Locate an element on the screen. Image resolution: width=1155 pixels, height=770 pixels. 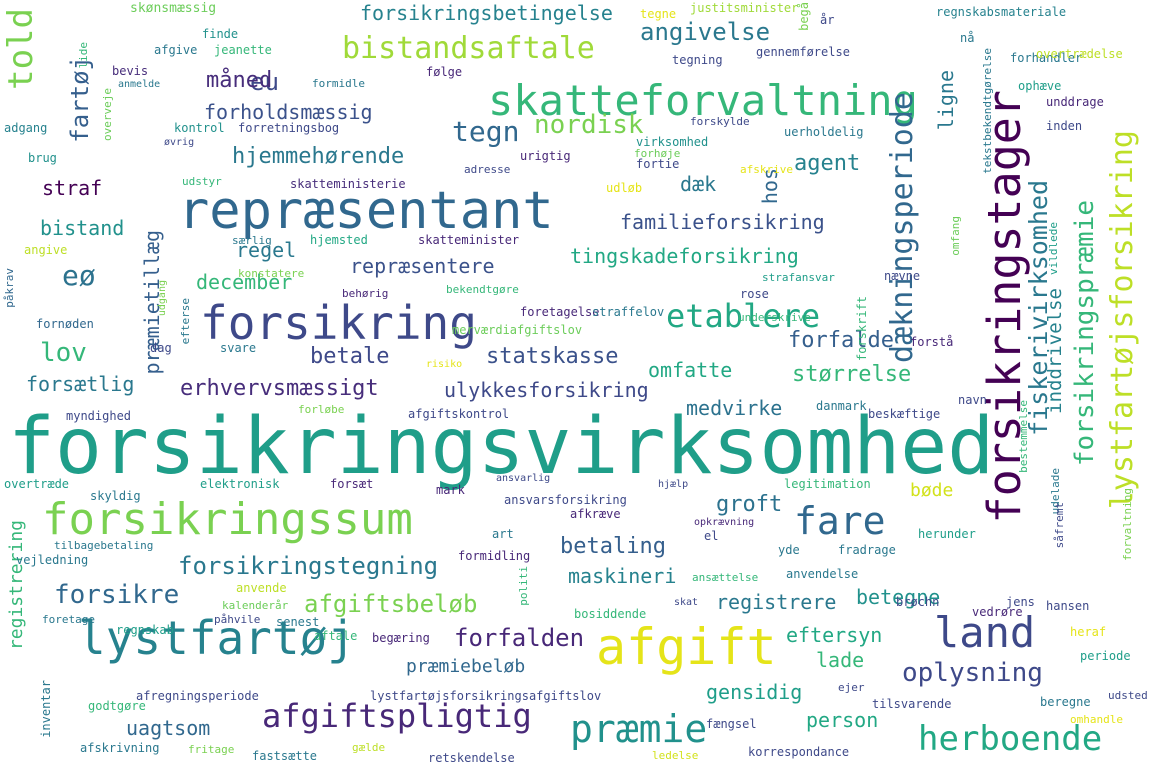
cloud-word: familieforsikring is located at coordinates (722, 222).